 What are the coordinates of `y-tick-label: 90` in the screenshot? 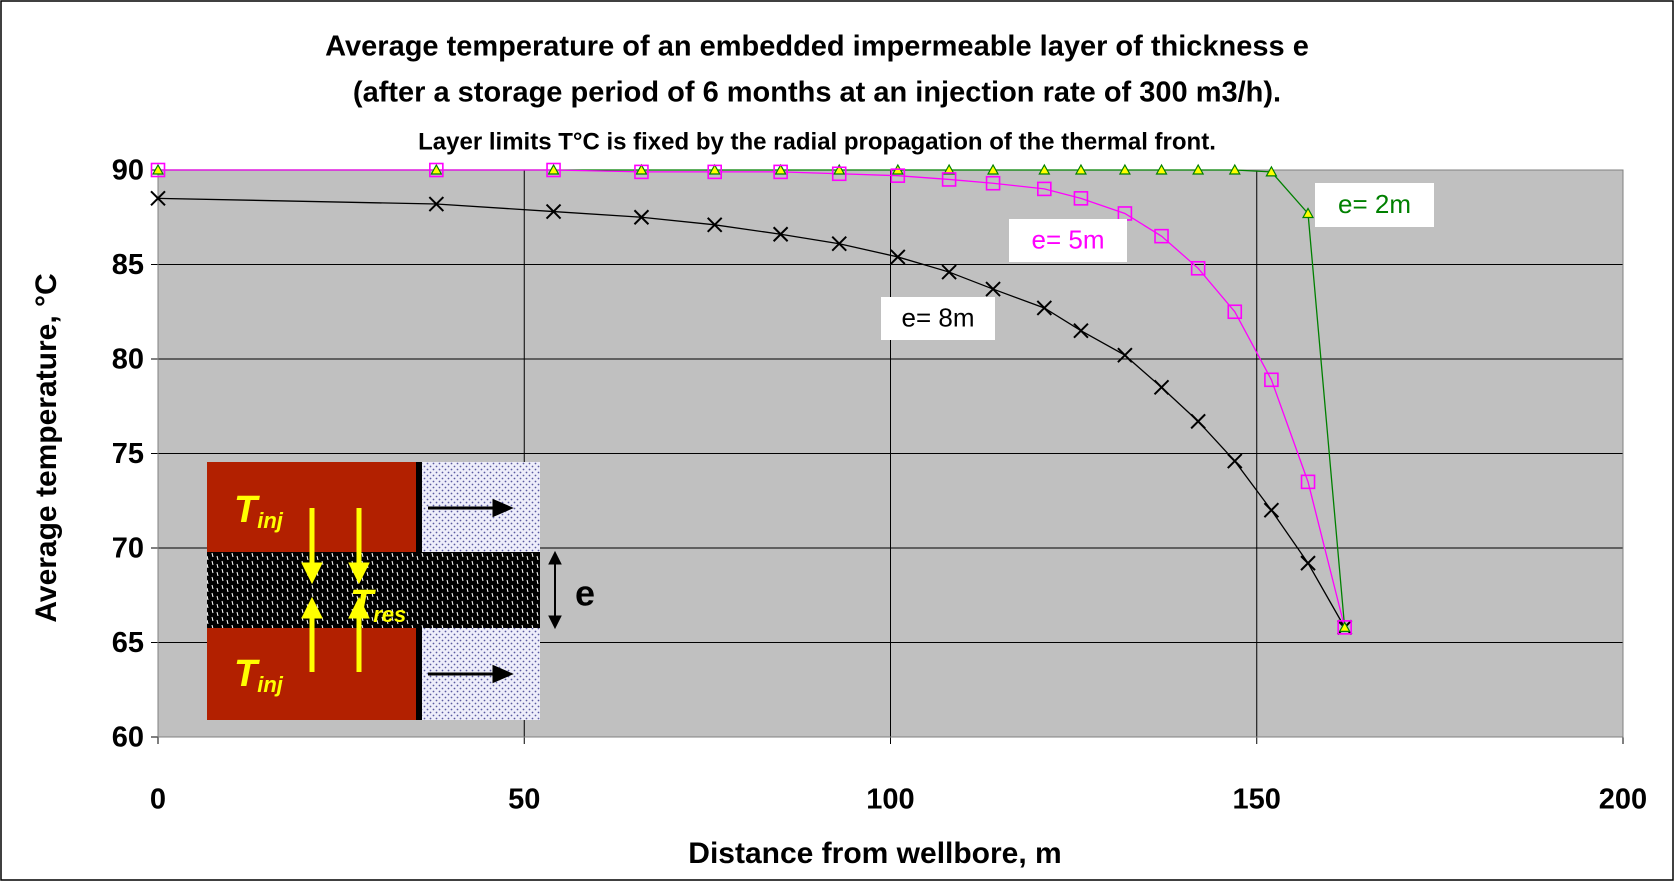 It's located at (128, 171).